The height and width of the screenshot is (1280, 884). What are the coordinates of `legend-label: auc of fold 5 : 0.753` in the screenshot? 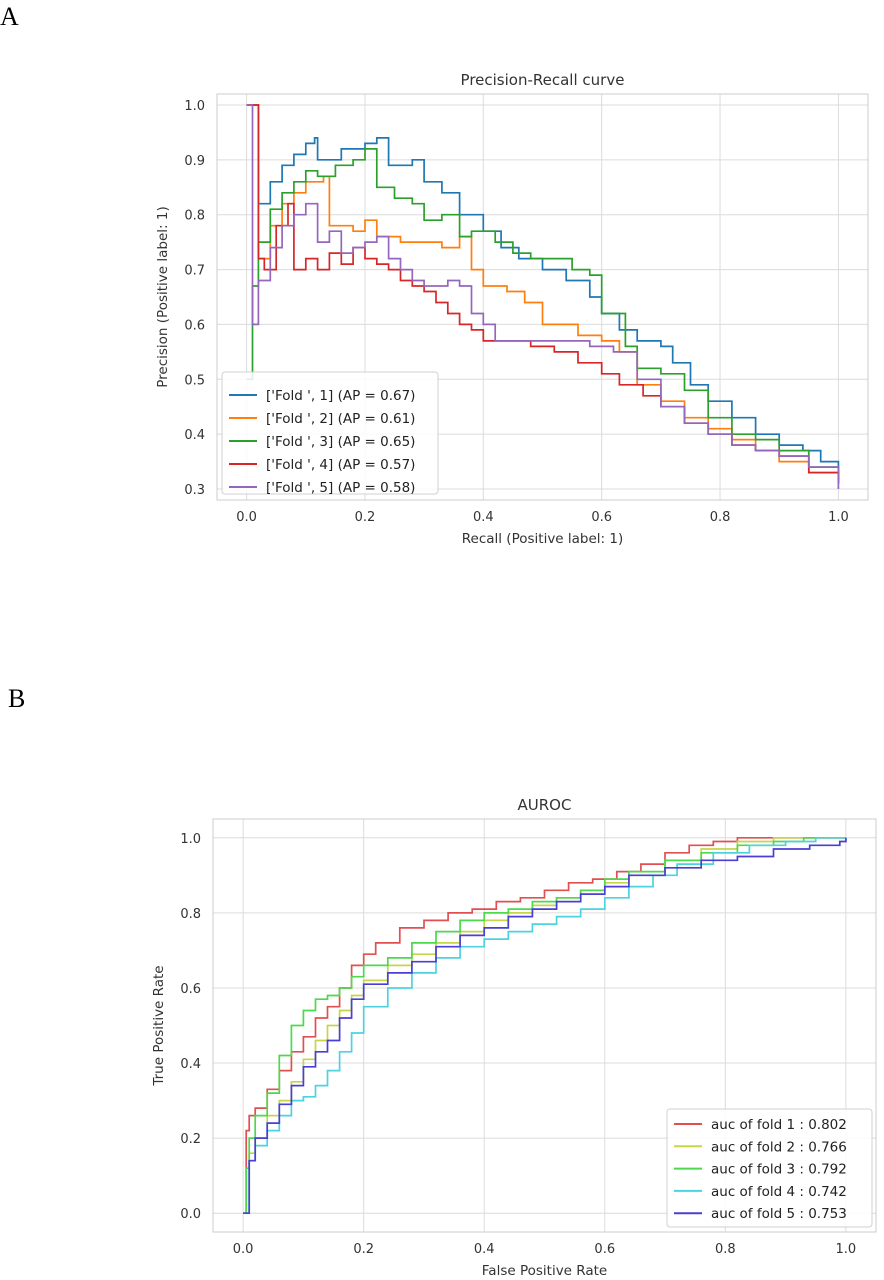 It's located at (779, 1214).